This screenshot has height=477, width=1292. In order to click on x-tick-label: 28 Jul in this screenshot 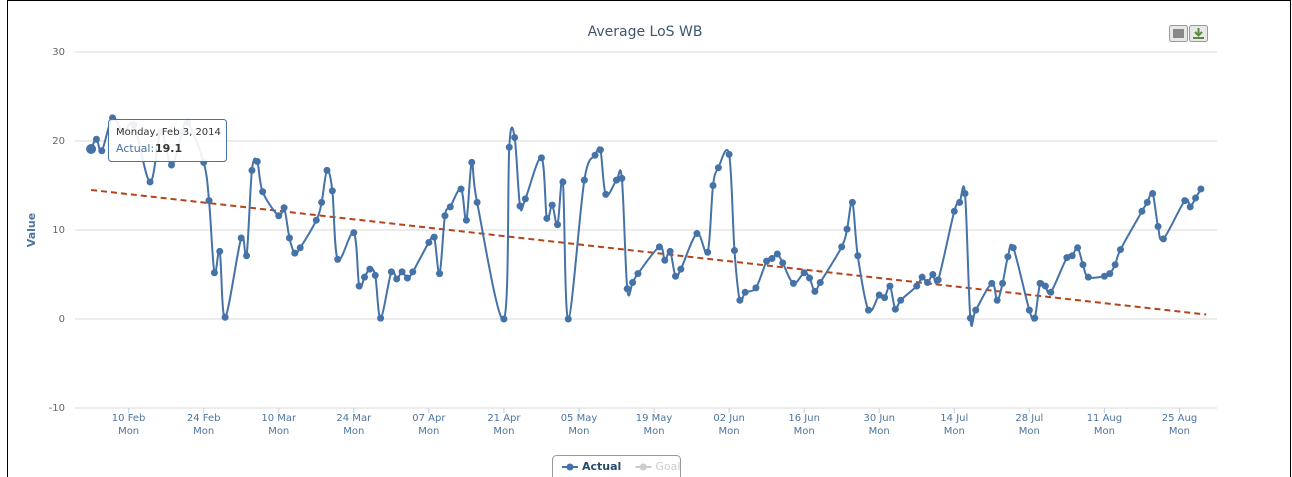, I will do `click(1029, 418)`.